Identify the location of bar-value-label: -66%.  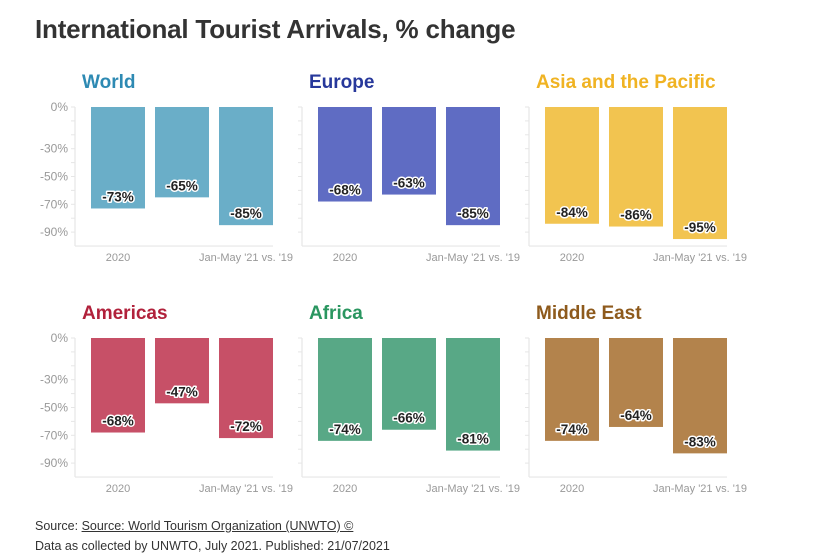
(409, 418).